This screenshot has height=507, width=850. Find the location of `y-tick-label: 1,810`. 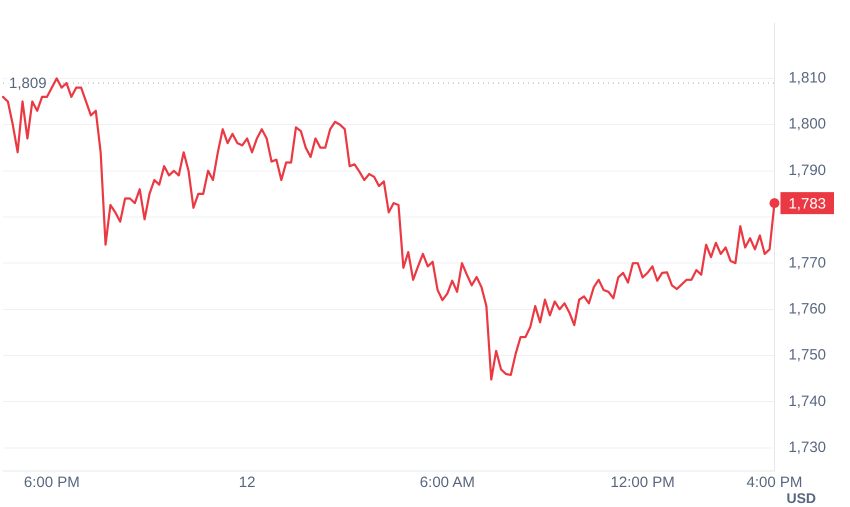

y-tick-label: 1,810 is located at coordinates (807, 78).